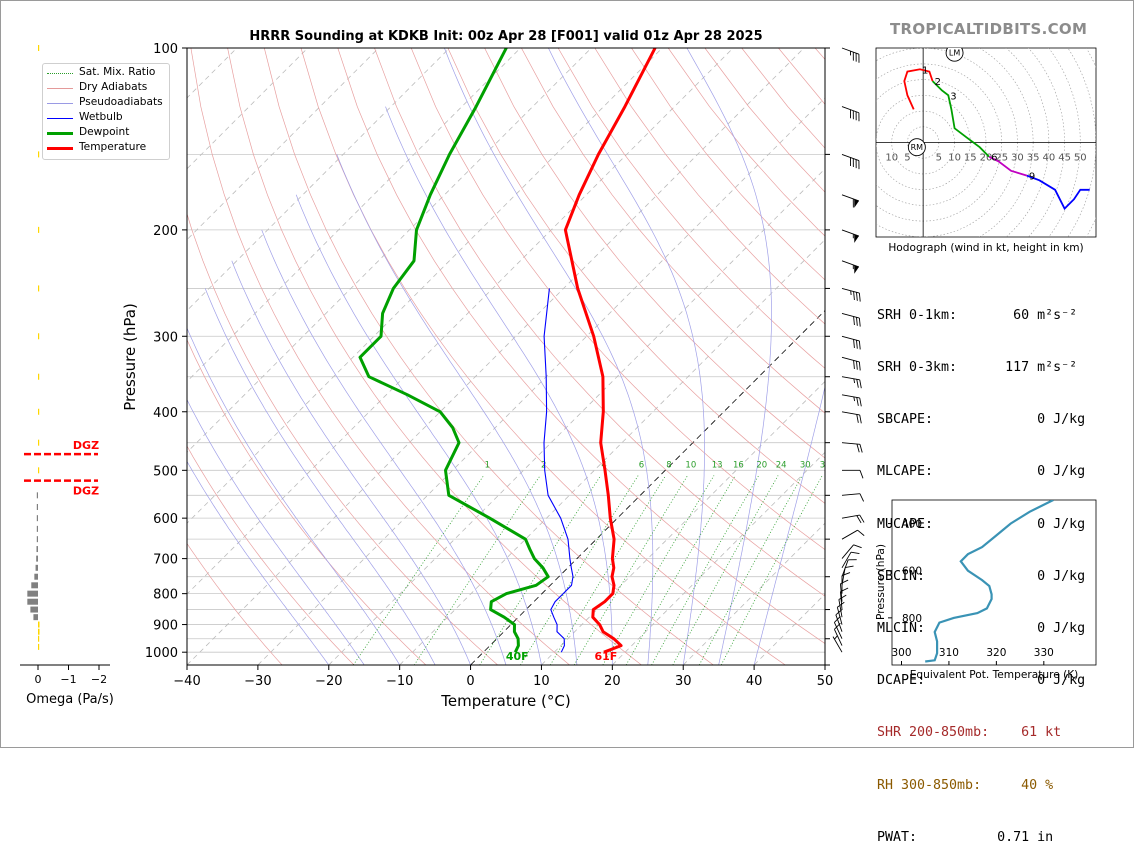  Describe the element at coordinates (717, 465) in the screenshot. I see `mixing-ratio-label: 13` at that location.